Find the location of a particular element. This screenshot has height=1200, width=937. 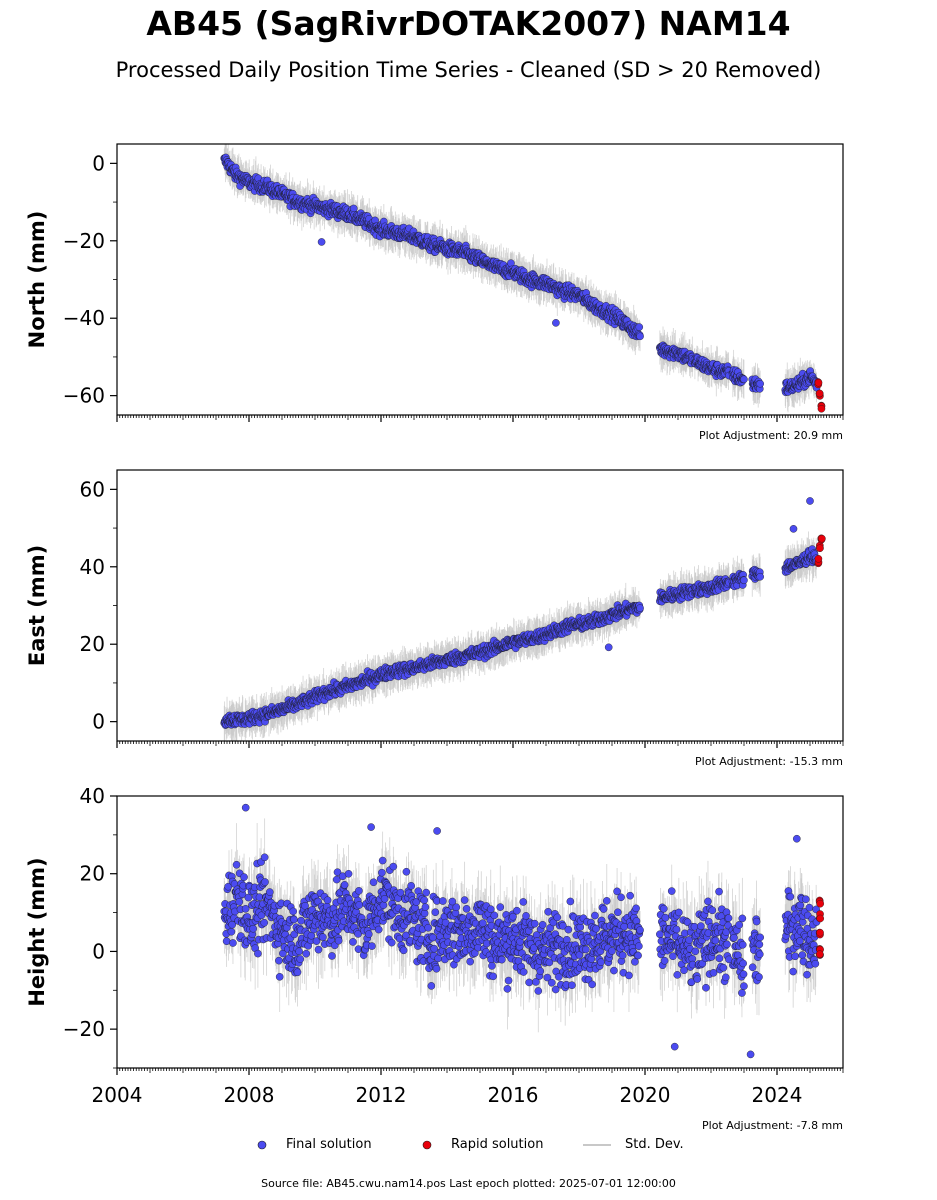

y-tick-label: −40 is located at coordinates (84, 318).